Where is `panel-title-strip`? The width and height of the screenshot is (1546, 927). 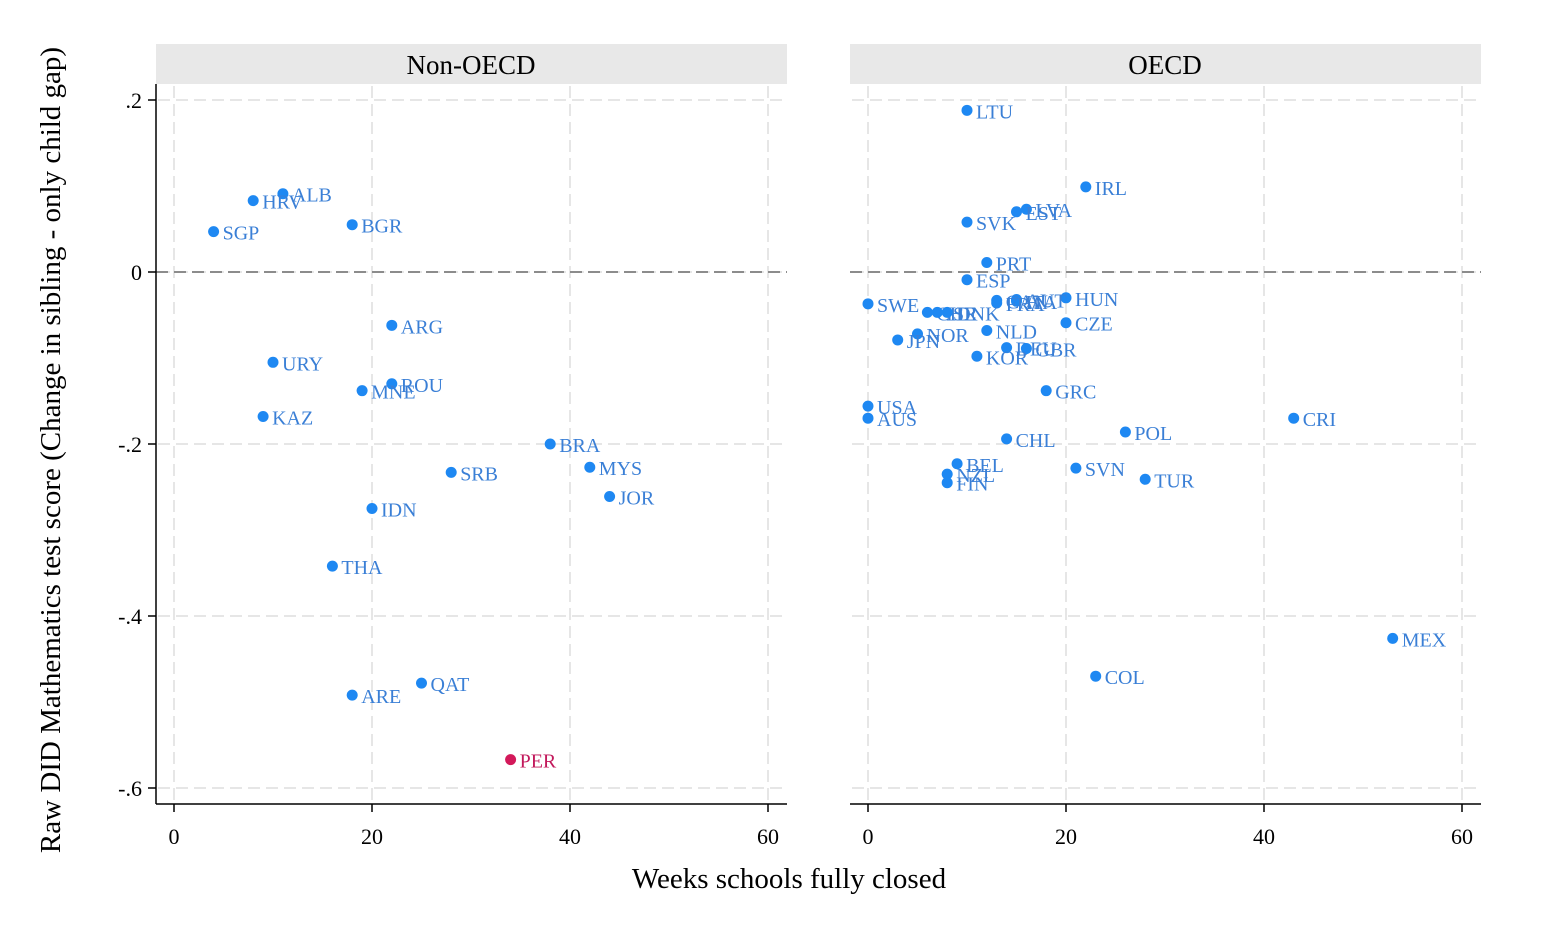
panel-title-strip is located at coordinates (471, 64).